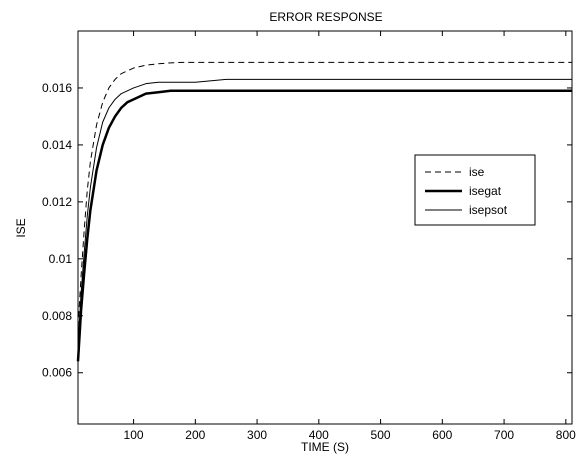 This screenshot has height=459, width=580. Describe the element at coordinates (61, 259) in the screenshot. I see `y-tick-label: 0.01` at that location.